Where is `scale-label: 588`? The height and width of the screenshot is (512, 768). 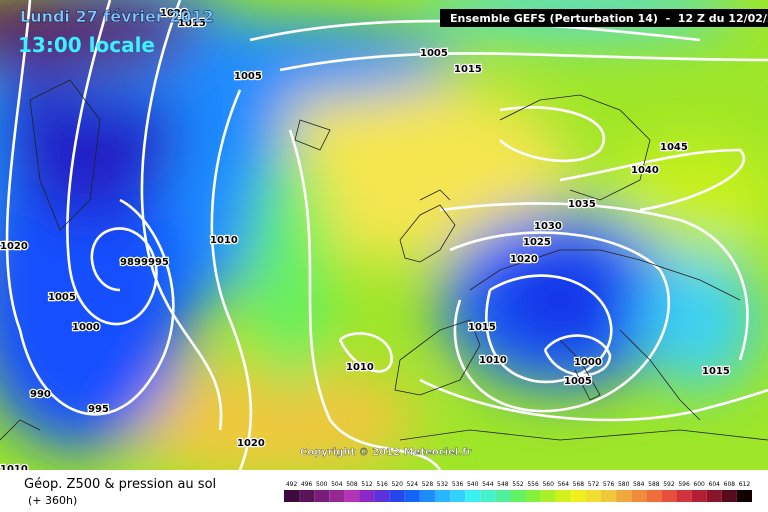
scale-label: 588 is located at coordinates (654, 484).